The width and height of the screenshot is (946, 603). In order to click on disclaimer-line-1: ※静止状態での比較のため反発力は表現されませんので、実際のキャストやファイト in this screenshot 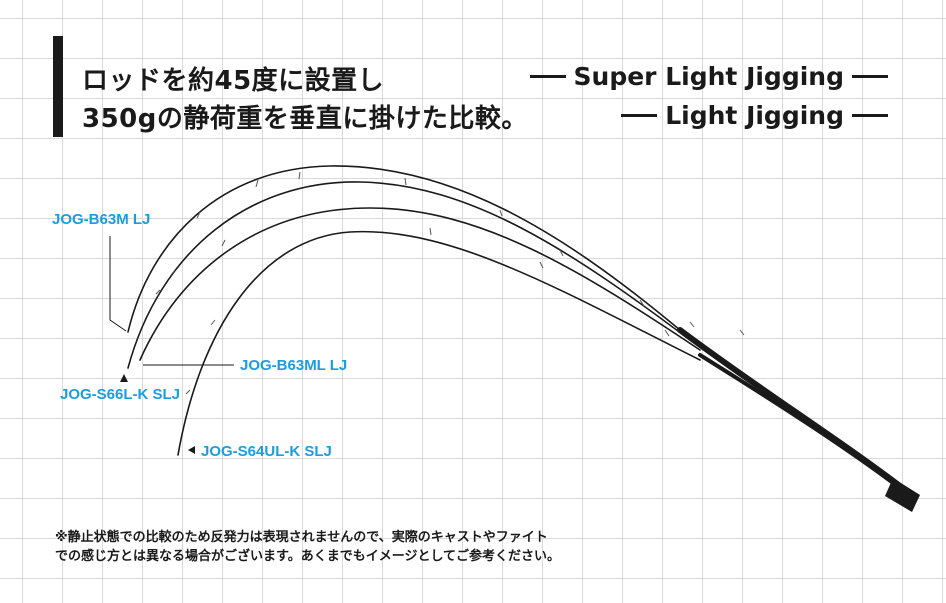, I will do `click(301, 537)`.